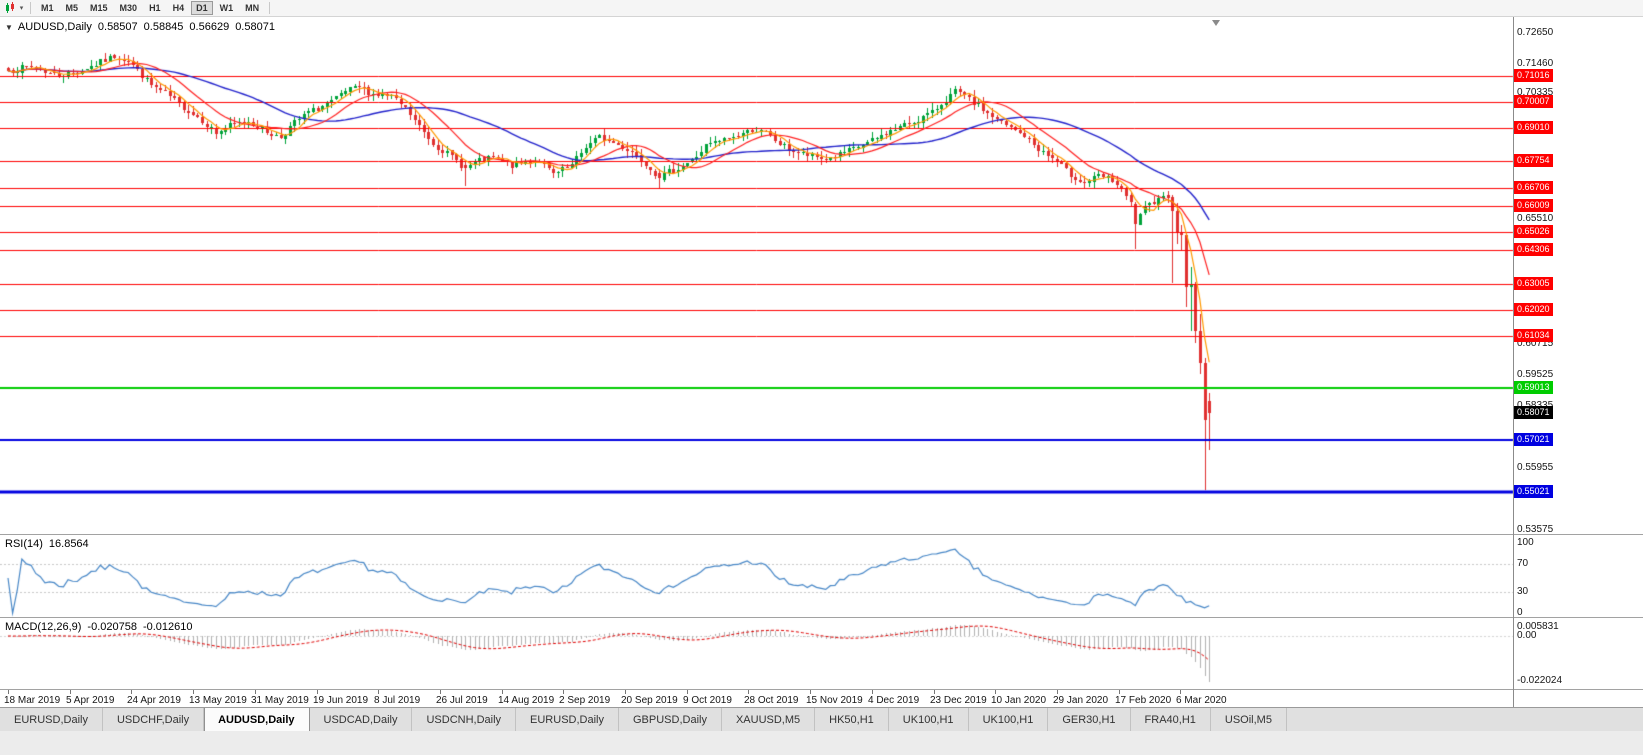  What do you see at coordinates (1533, 335) in the screenshot?
I see `red-line-price-badge: 0.61034` at bounding box center [1533, 335].